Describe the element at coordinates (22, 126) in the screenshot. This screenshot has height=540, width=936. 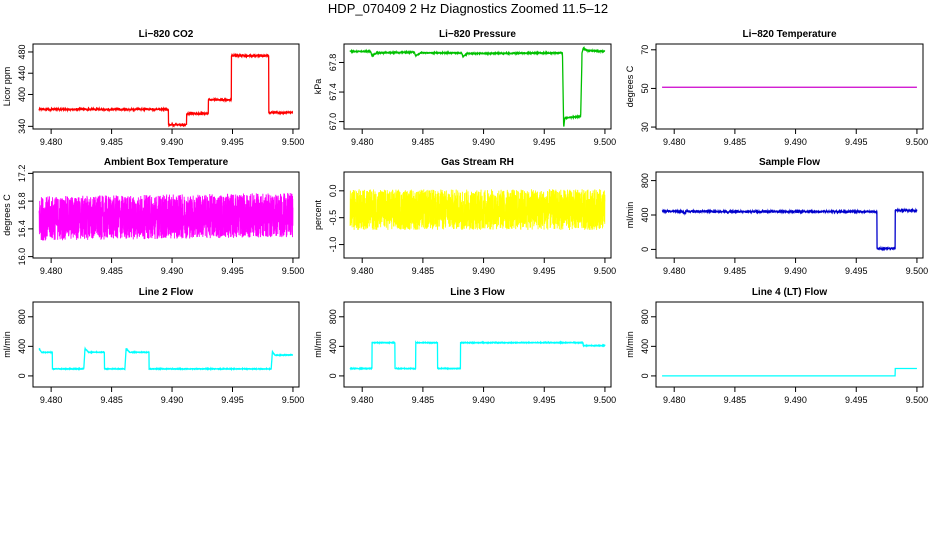
I see `y-tick-label: 340` at that location.